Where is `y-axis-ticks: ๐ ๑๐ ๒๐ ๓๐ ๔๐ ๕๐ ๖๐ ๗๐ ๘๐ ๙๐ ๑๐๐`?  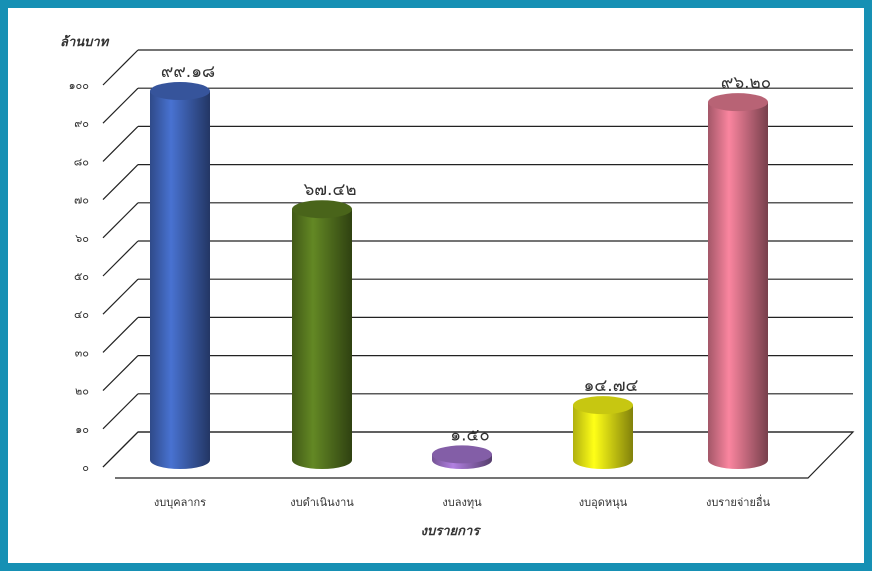 y-axis-ticks: ๐ ๑๐ ๒๐ ๓๐ ๔๐ ๕๐ ๖๐ ๗๐ ๘๐ ๙๐ ๑๐๐ is located at coordinates (79, 276).